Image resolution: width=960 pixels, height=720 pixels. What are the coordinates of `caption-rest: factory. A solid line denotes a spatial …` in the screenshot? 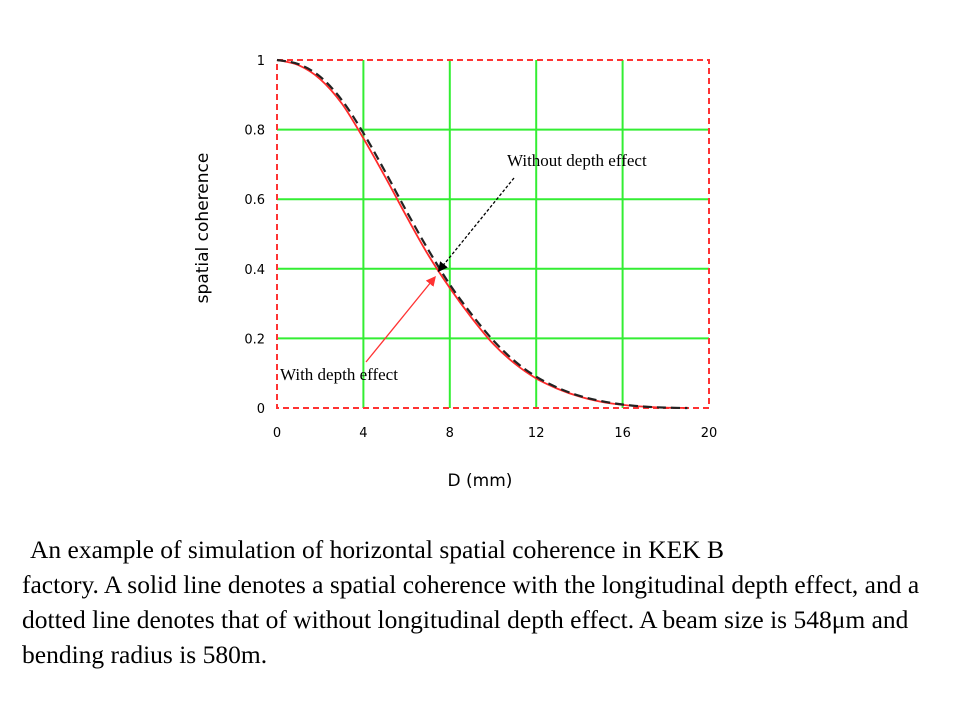 It's located at (471, 619).